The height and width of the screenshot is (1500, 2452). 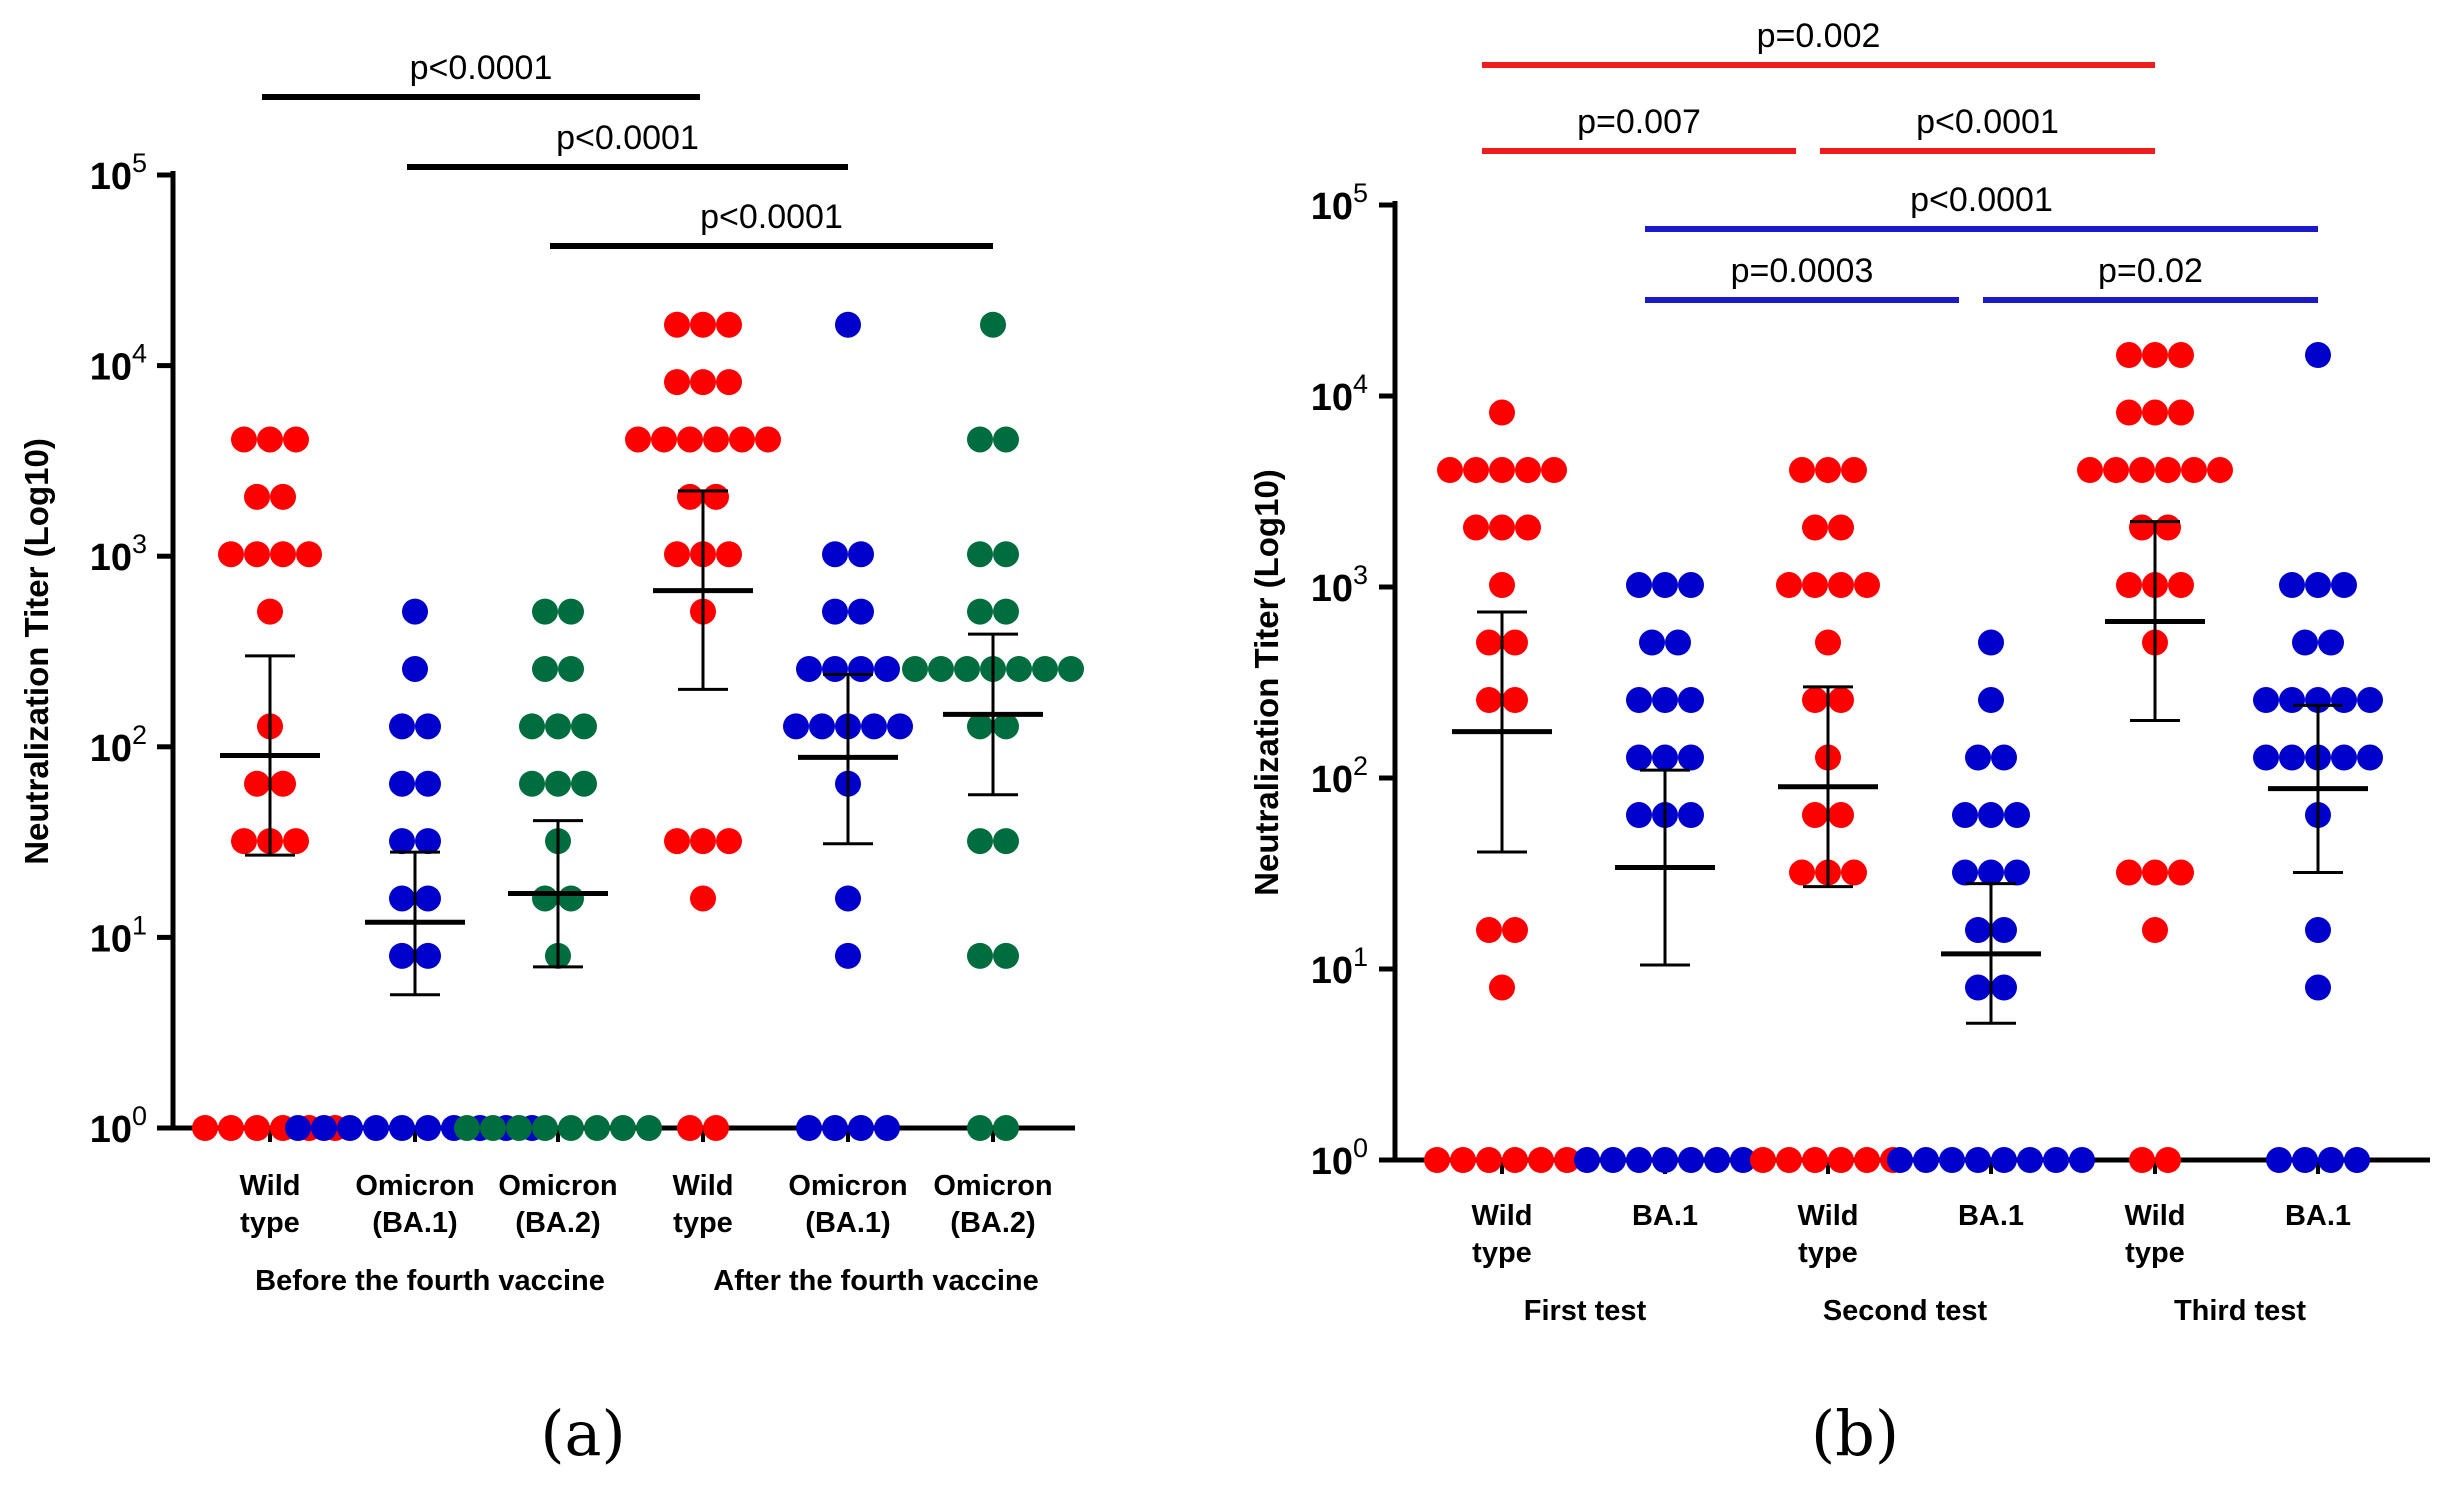 I want to click on x-tick-label: BA.1, so click(x=1991, y=1216).